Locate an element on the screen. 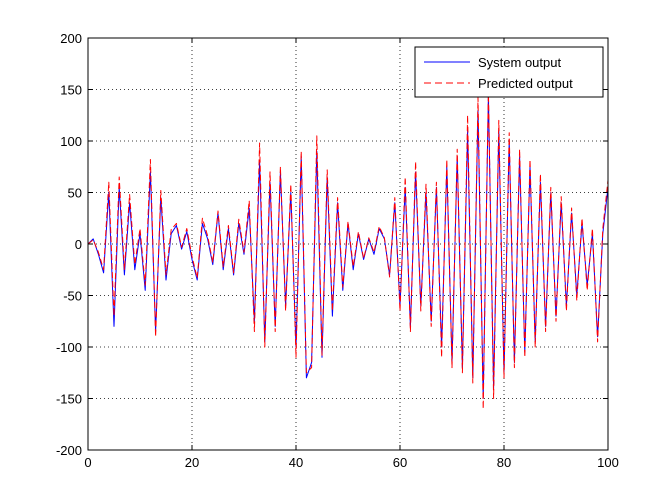 This screenshot has width=672, height=504. y-tick-label: 150 is located at coordinates (71, 90).